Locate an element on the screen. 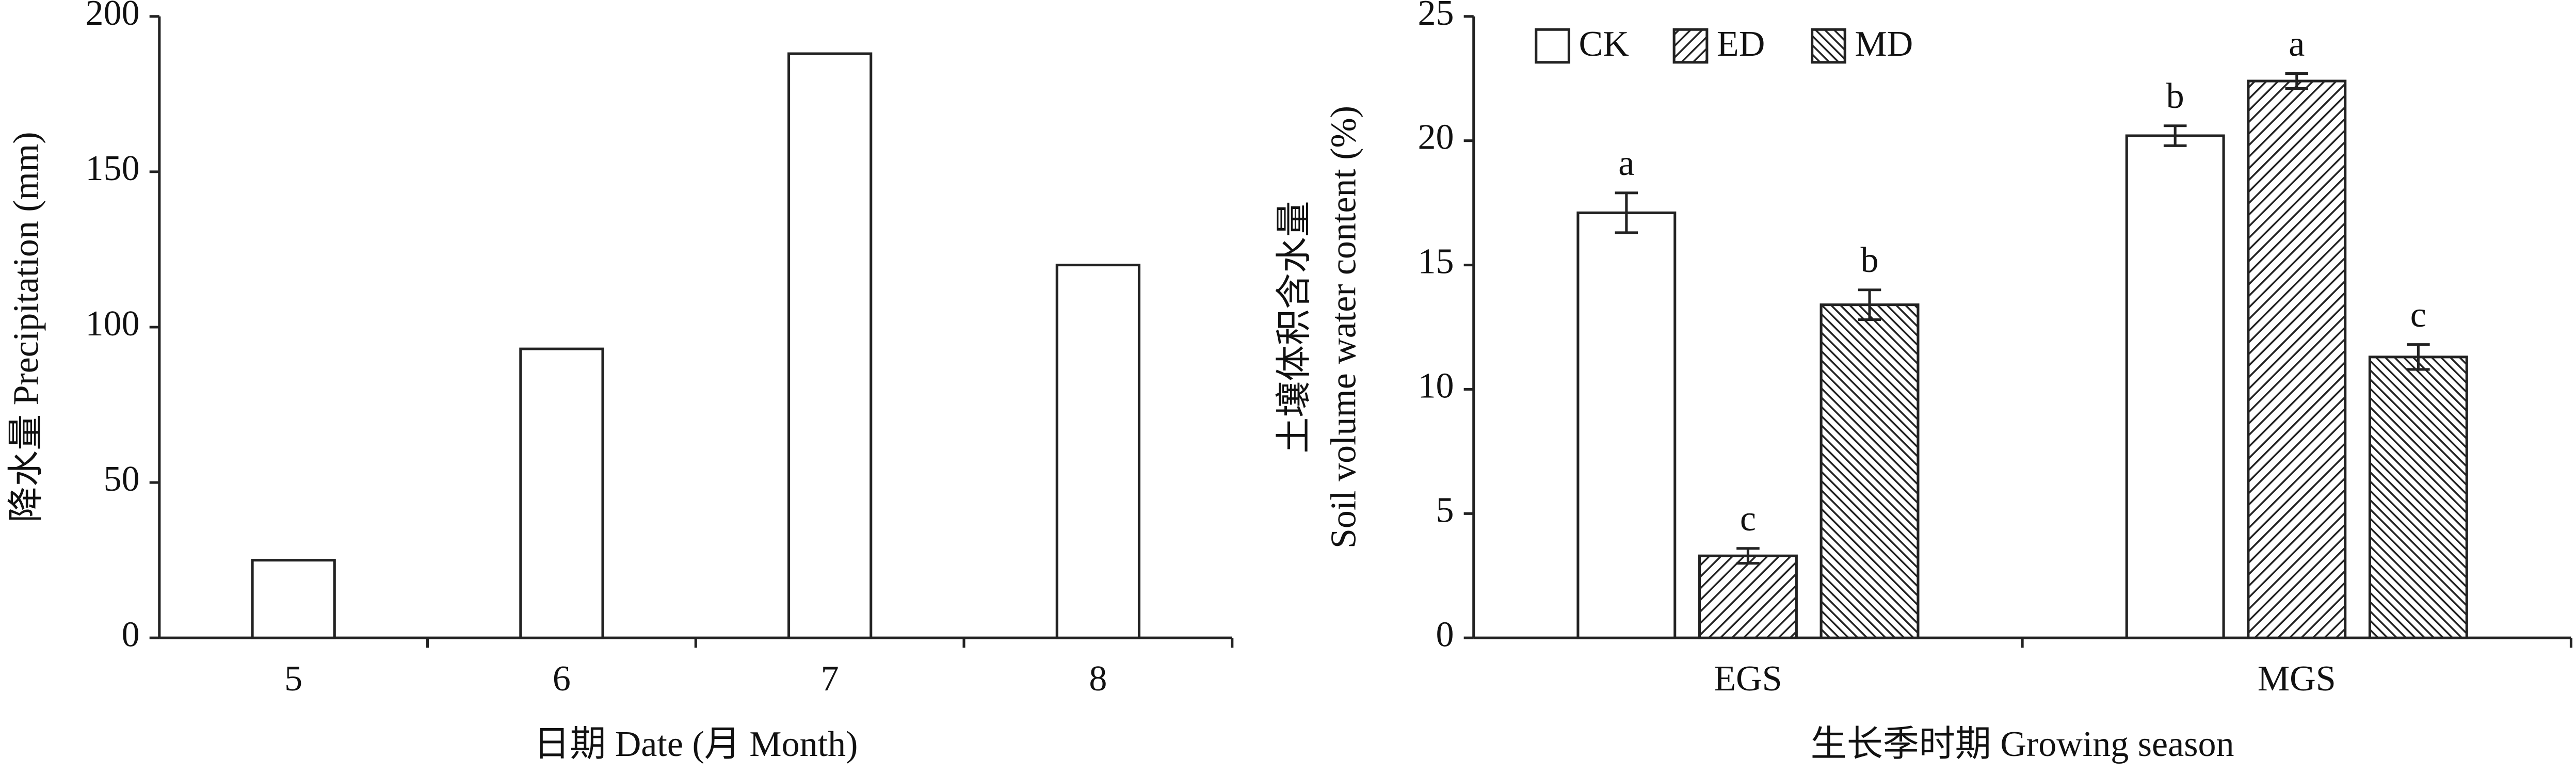  x-axis-label: 日期 Date (月 Month) is located at coordinates (696, 744).